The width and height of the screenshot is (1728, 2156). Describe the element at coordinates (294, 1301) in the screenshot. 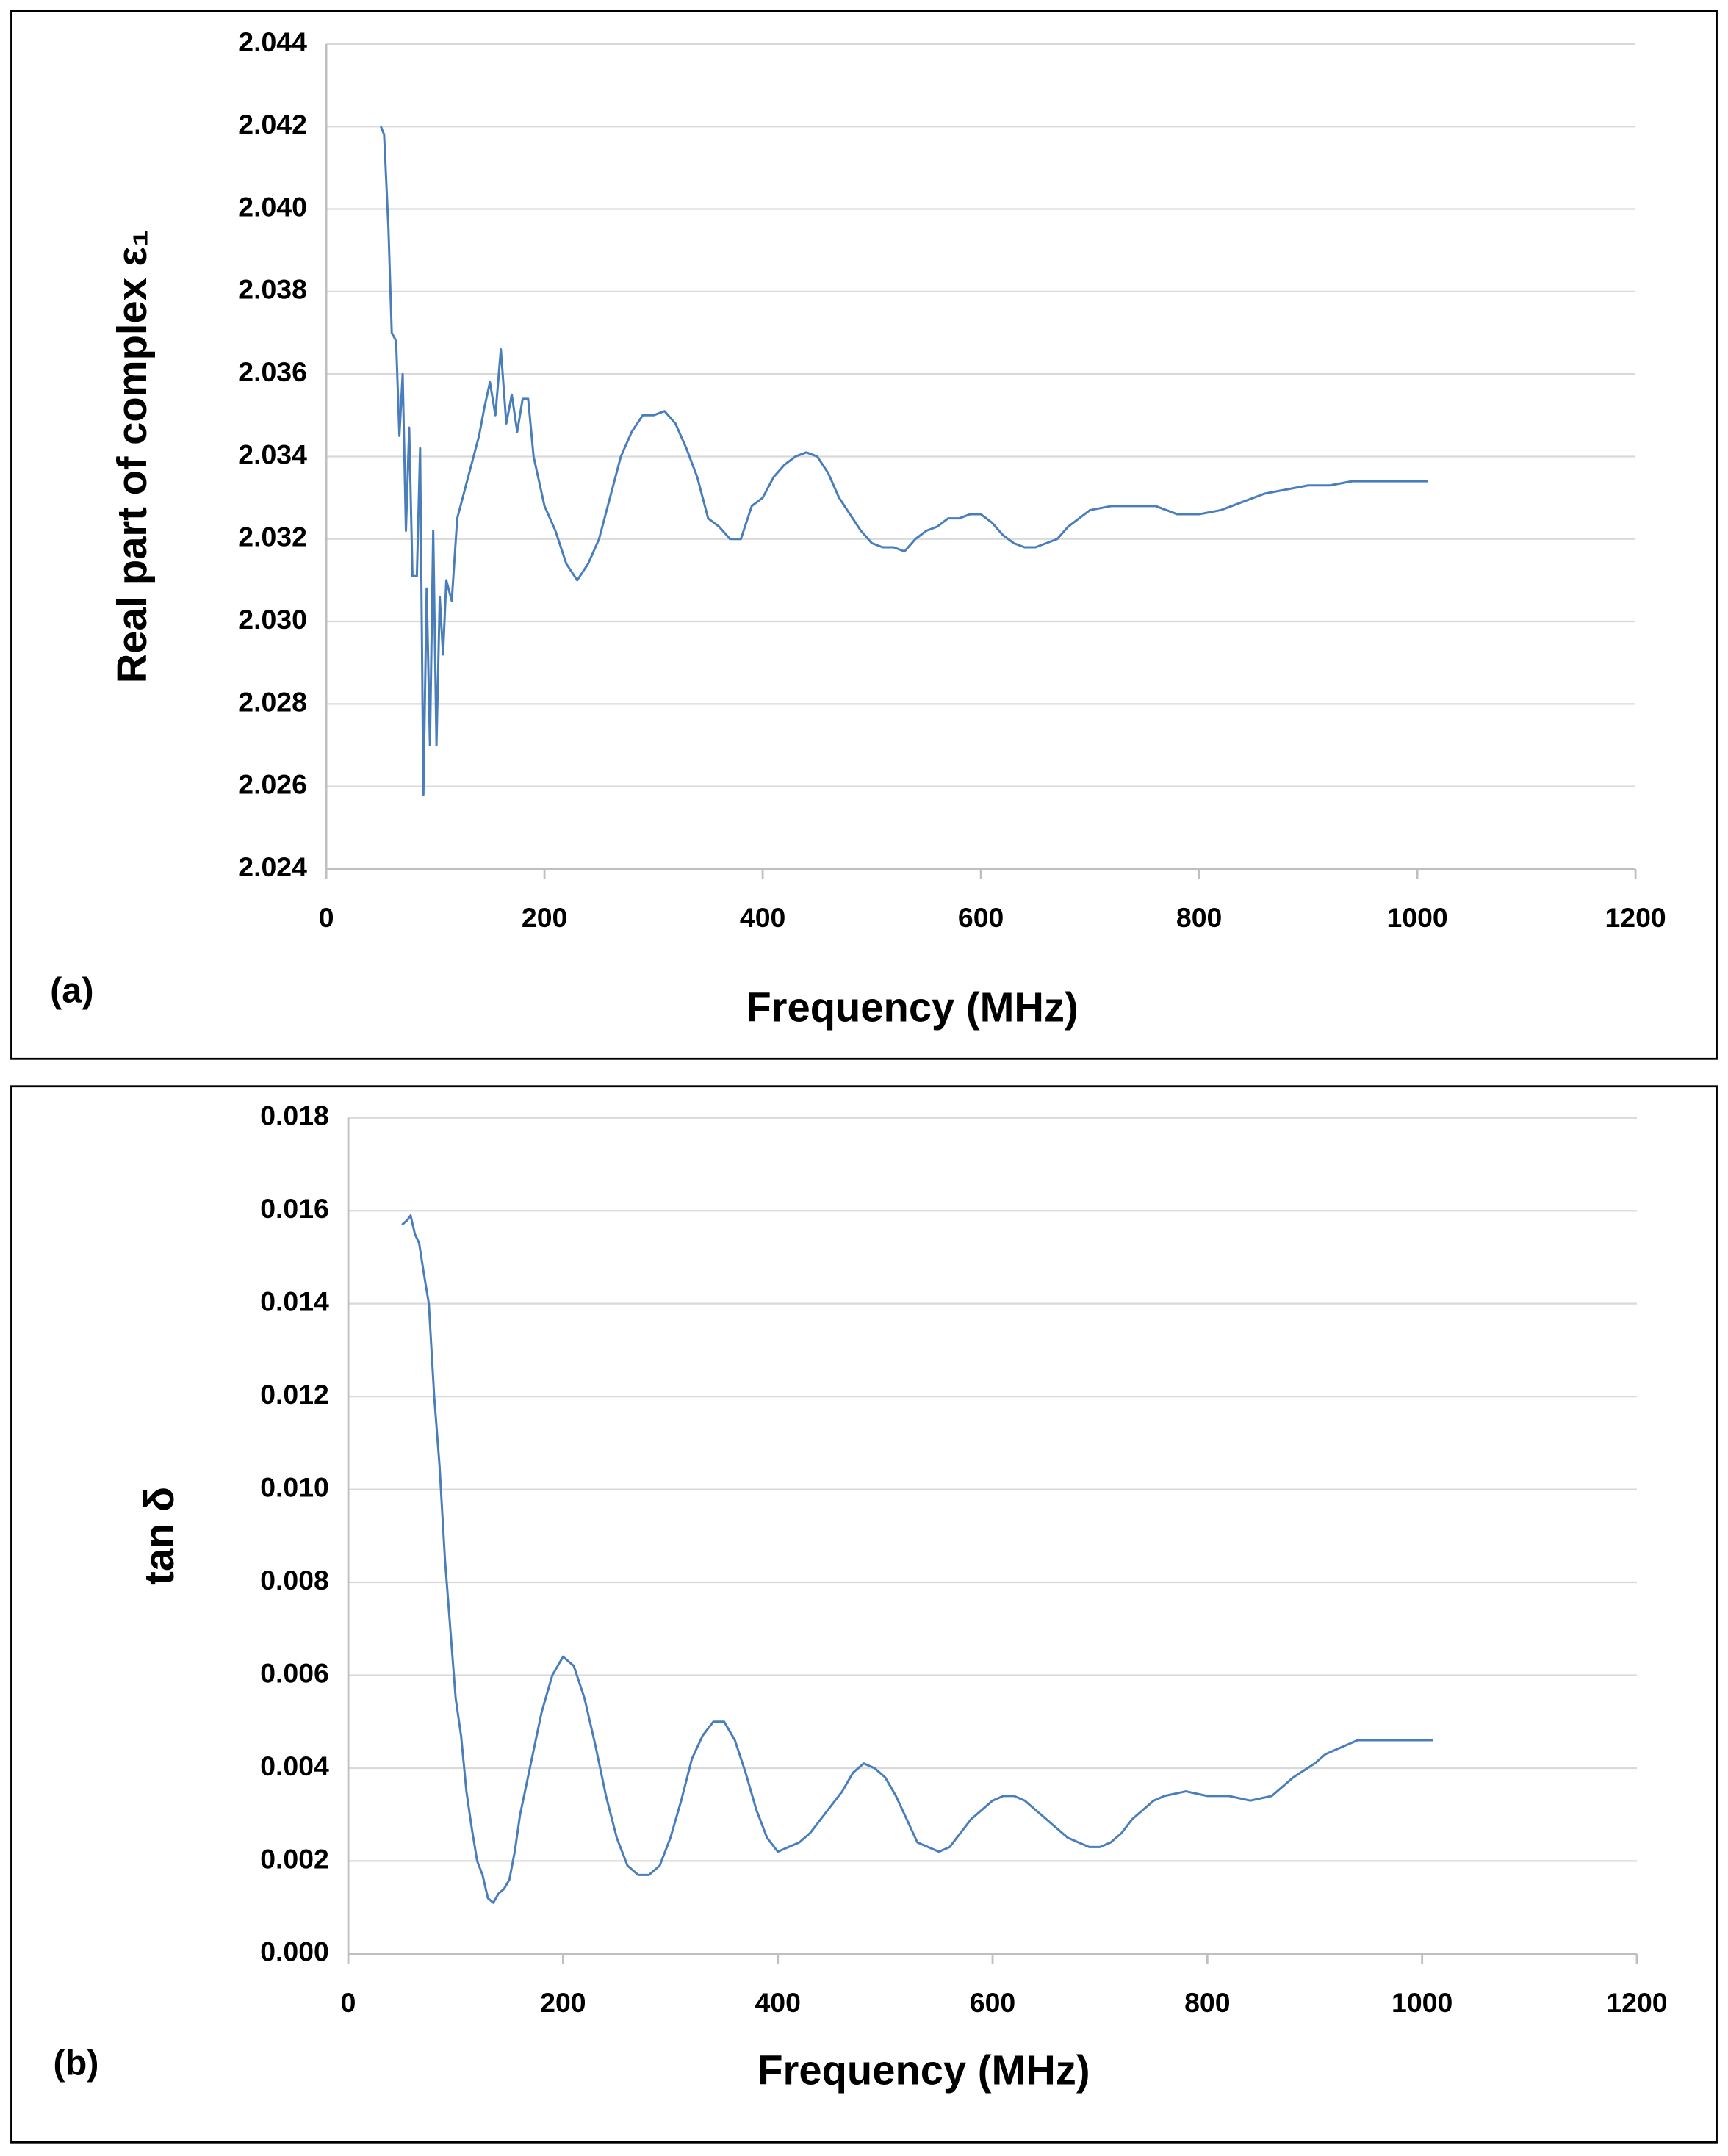

I see `y-tick-label: 0.014` at that location.